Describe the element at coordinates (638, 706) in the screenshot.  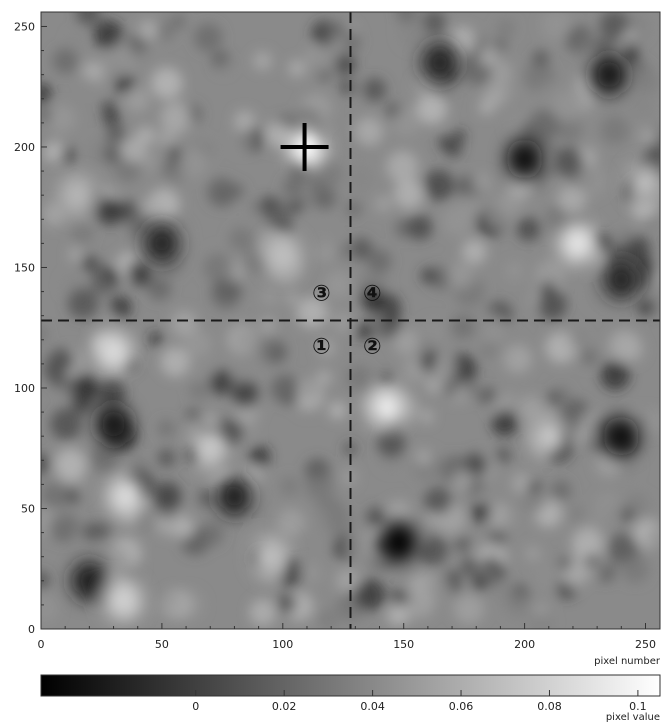
I see `colorbar-tick-label: 0.1` at that location.